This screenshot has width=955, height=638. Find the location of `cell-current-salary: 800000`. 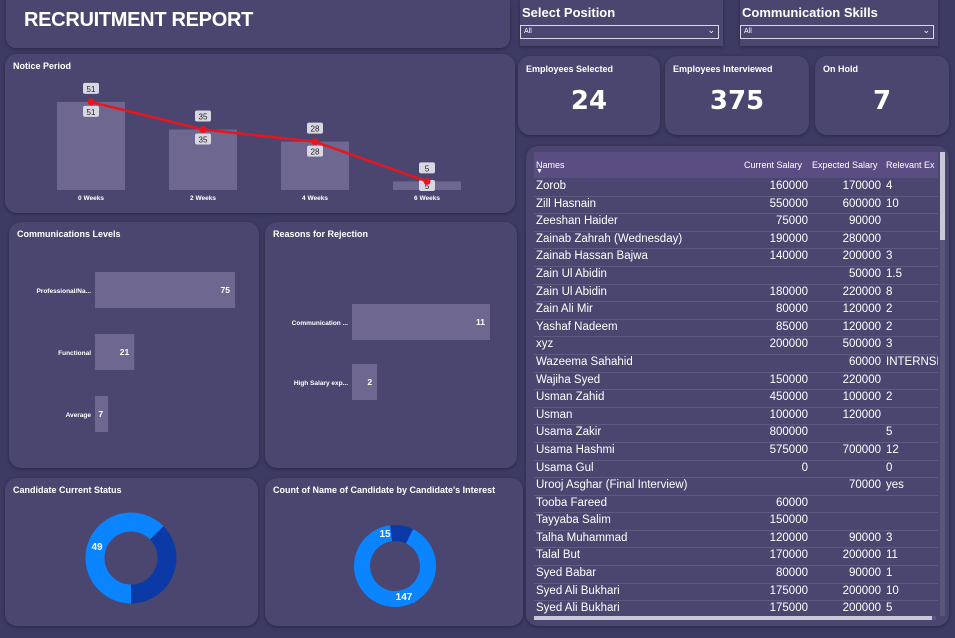

cell-current-salary: 800000 is located at coordinates (788, 432).